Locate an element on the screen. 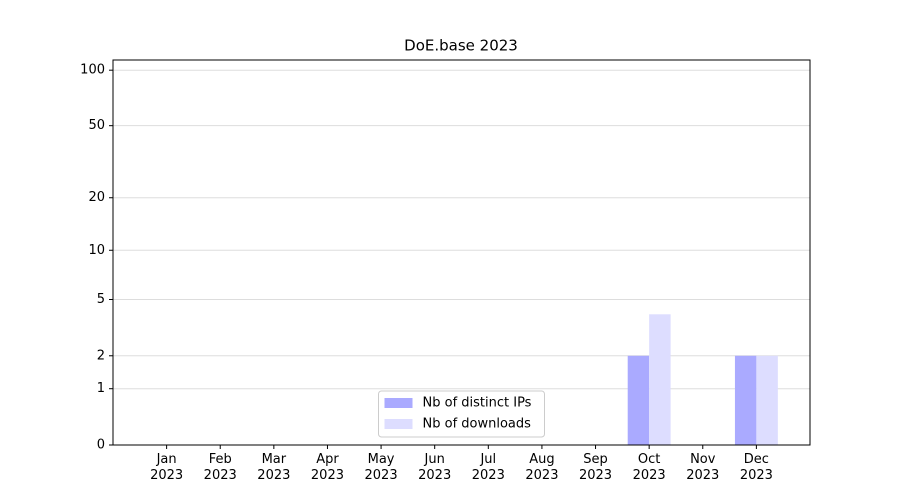 Image resolution: width=900 pixels, height=500 pixels. x-tick-label: Dec 2023 is located at coordinates (756, 467).